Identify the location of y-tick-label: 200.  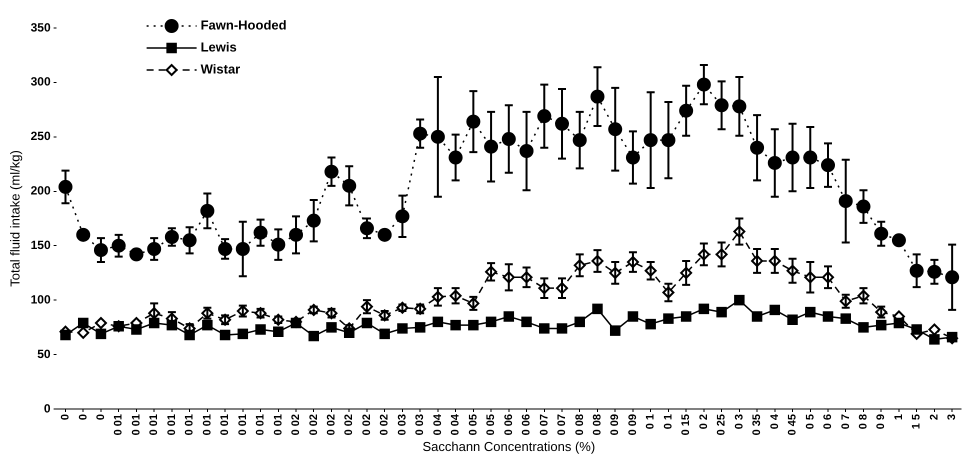
(40, 191).